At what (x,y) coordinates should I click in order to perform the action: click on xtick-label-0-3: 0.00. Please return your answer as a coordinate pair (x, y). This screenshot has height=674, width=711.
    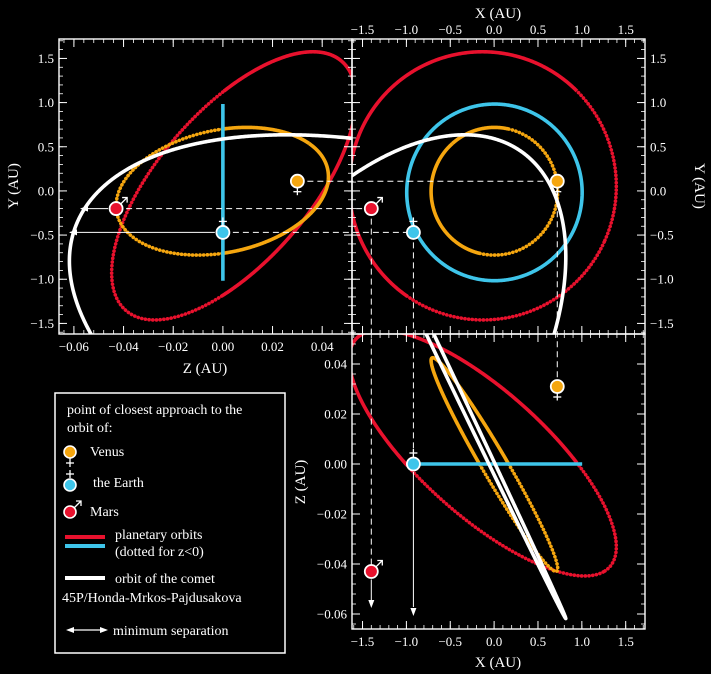
    Looking at the image, I should click on (223, 346).